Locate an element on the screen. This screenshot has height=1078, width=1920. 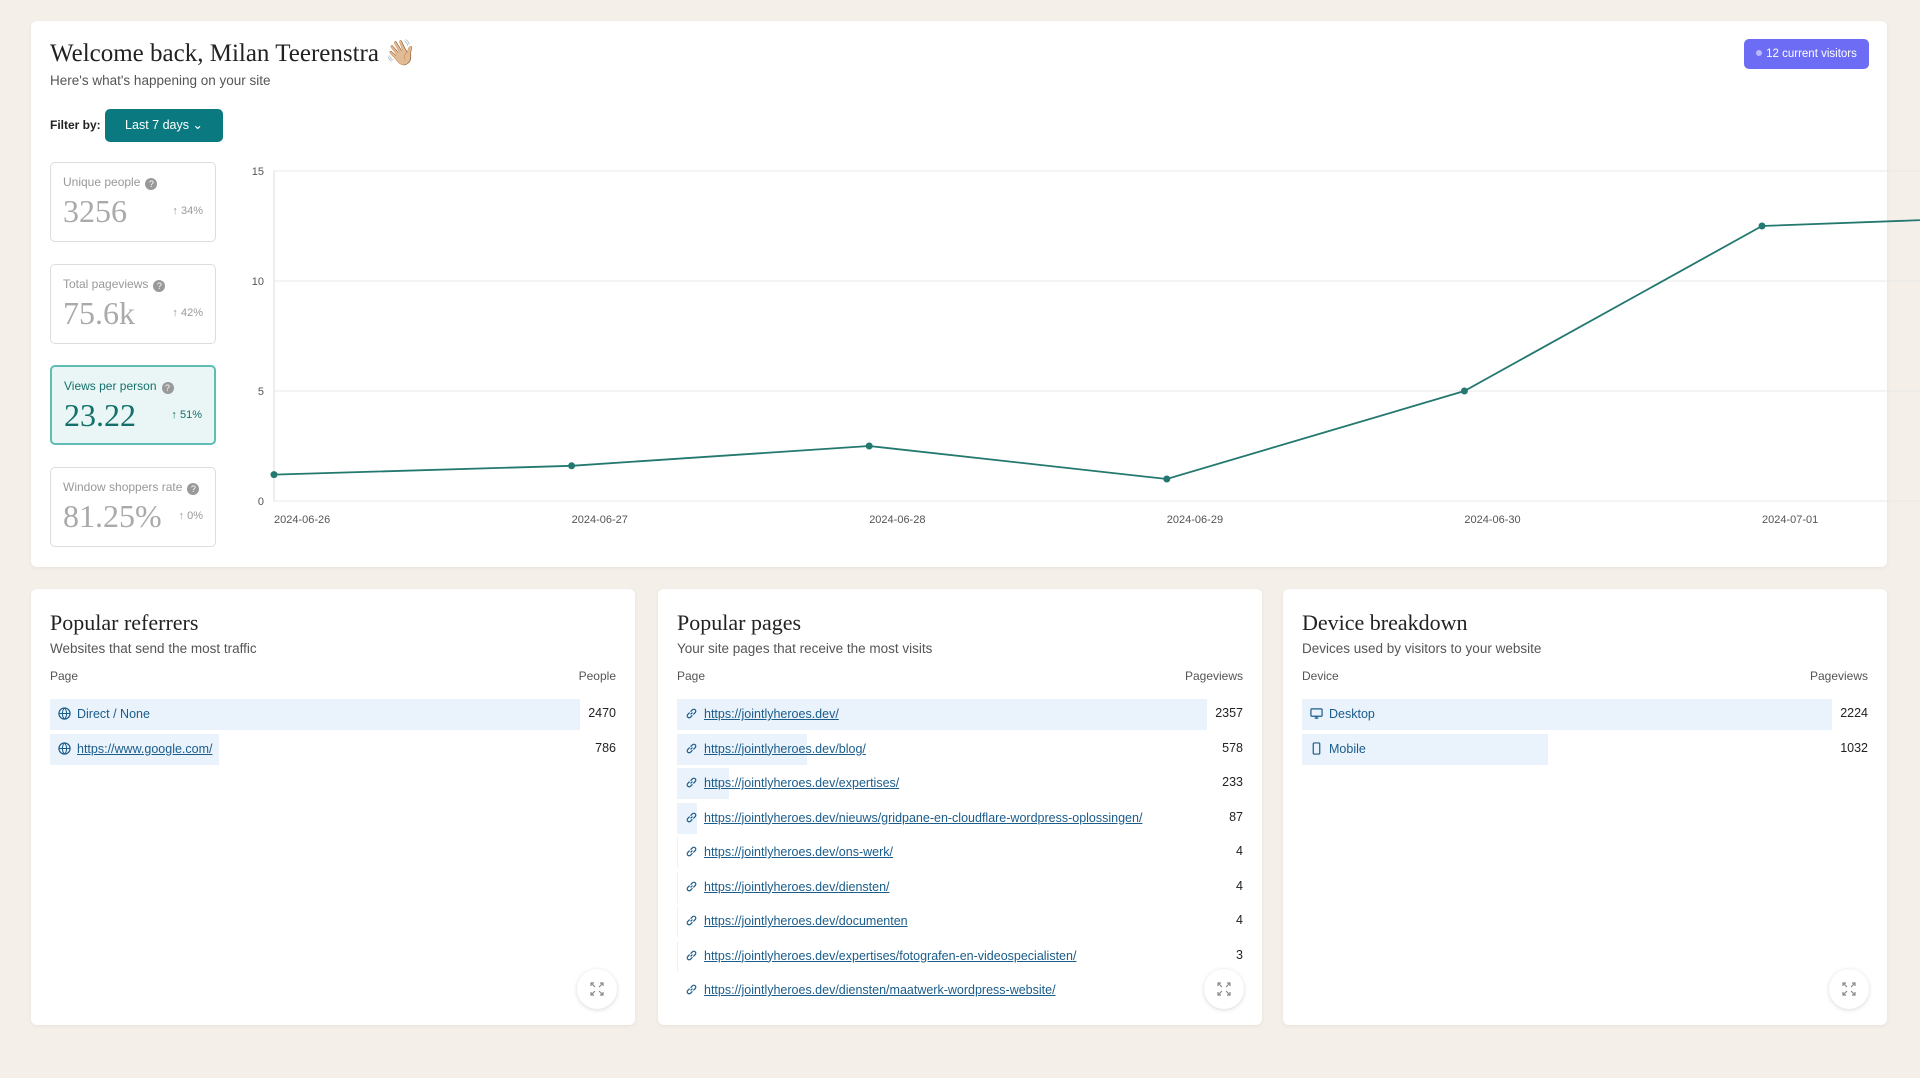
row-value: 1032 is located at coordinates (1854, 747).